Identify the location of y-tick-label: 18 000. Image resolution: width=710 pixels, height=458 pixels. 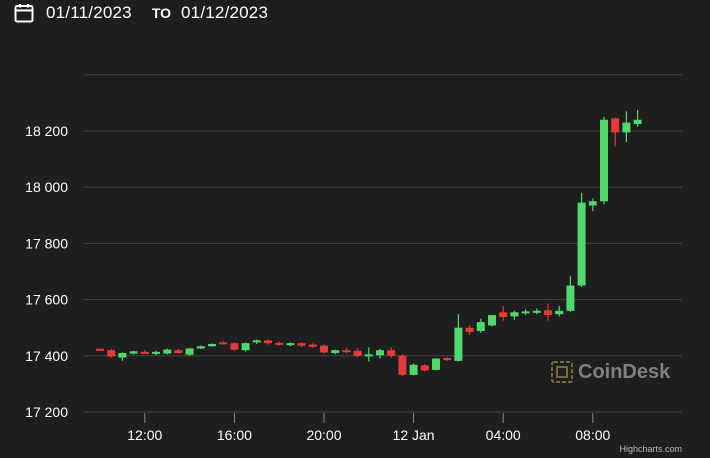
(46, 187).